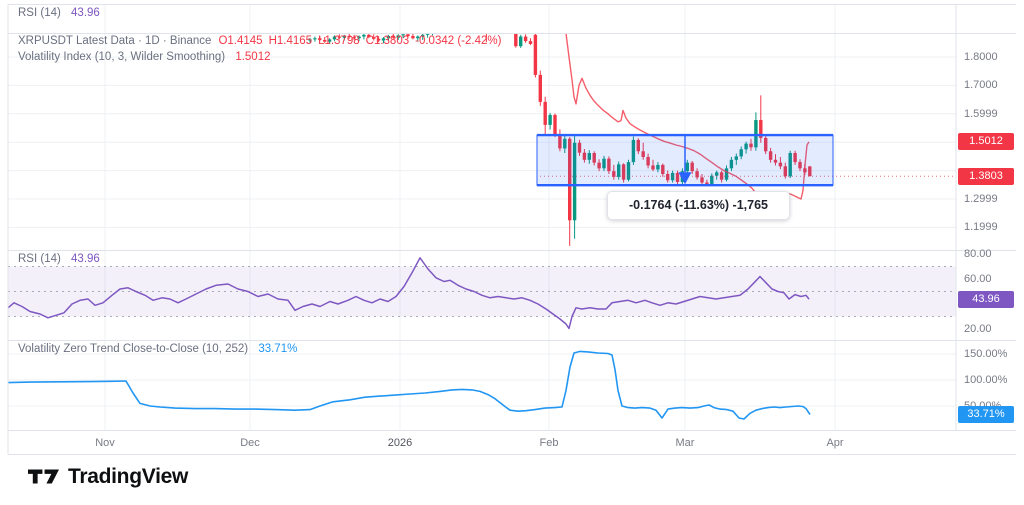  I want to click on time-tick: Nov, so click(105, 443).